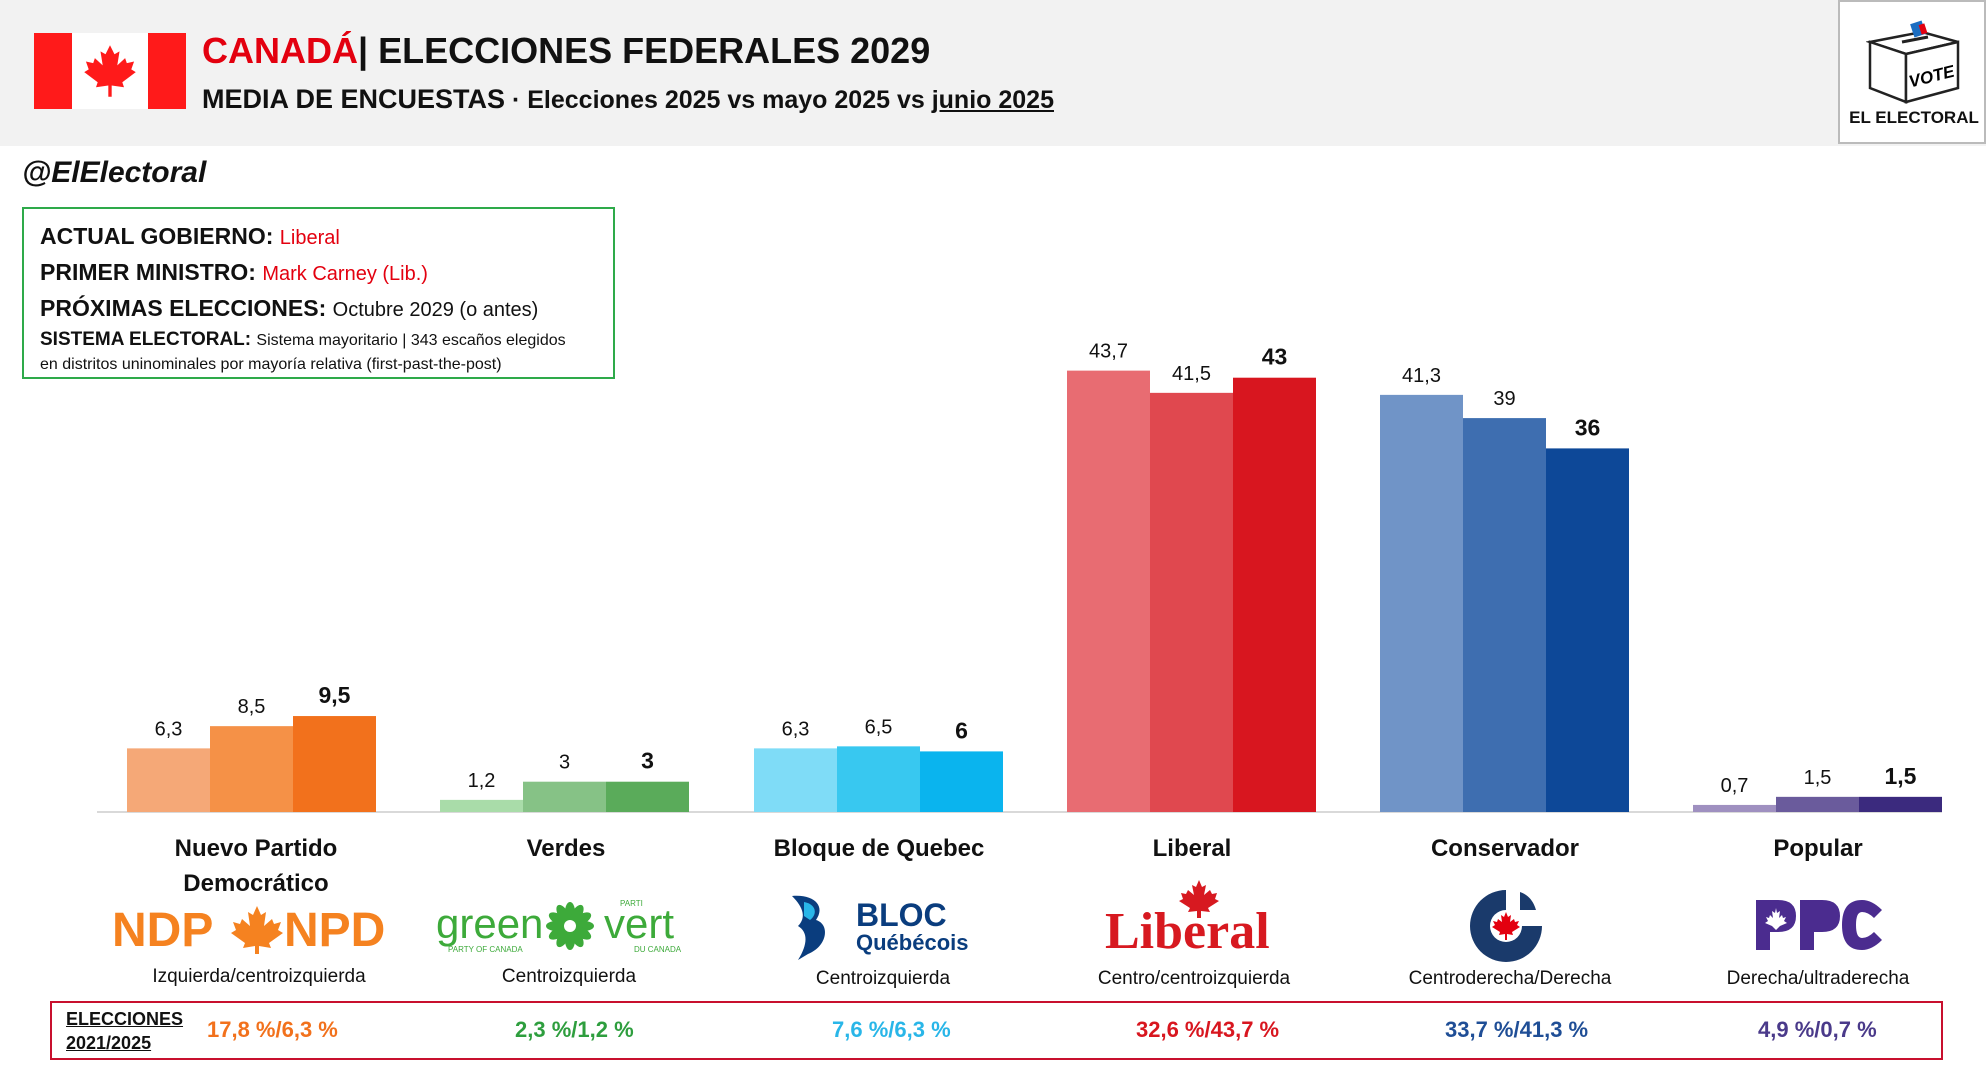  What do you see at coordinates (259, 976) in the screenshot?
I see `ideology-ndp: Izquierda/centroizquierda` at bounding box center [259, 976].